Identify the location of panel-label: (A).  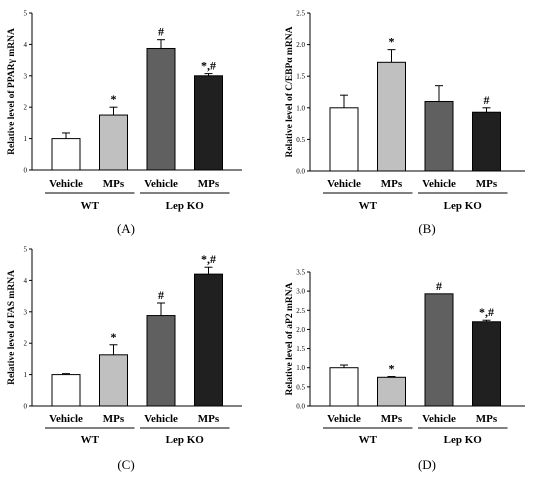
(126, 228).